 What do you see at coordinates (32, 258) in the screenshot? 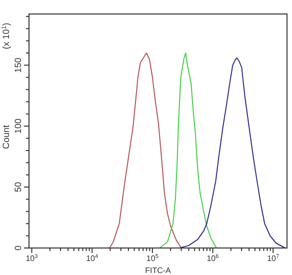
I see `x-tick-label: 10$^{3}$` at bounding box center [32, 258].